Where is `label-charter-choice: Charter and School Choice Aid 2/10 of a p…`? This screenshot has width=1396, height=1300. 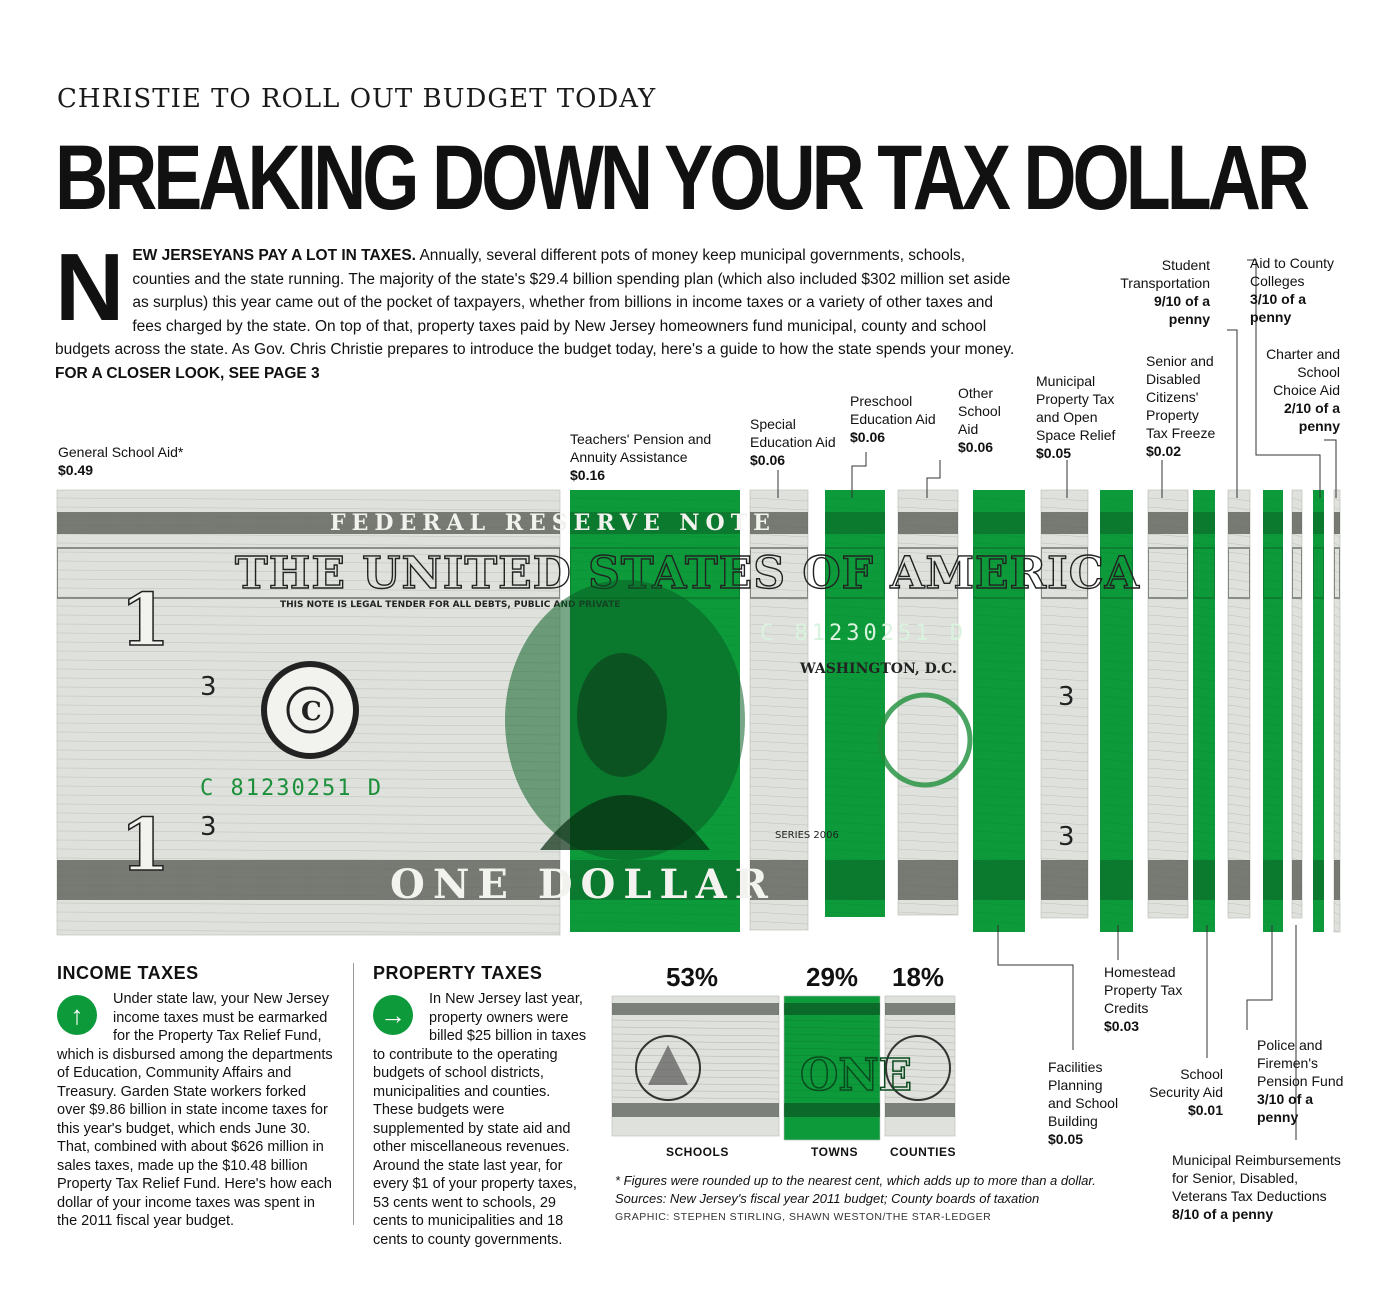
label-charter-choice: Charter and School Choice Aid 2/10 of a p… is located at coordinates (1303, 390).